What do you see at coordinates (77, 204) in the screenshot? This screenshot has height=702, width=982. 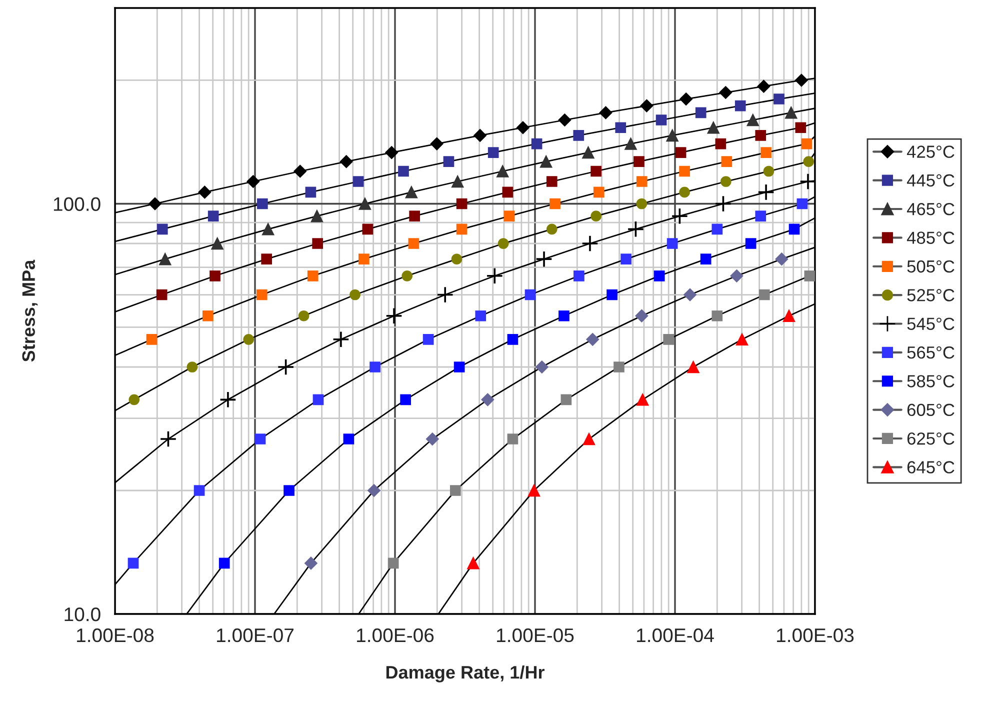 I see `y-tick-label: 100.0` at bounding box center [77, 204].